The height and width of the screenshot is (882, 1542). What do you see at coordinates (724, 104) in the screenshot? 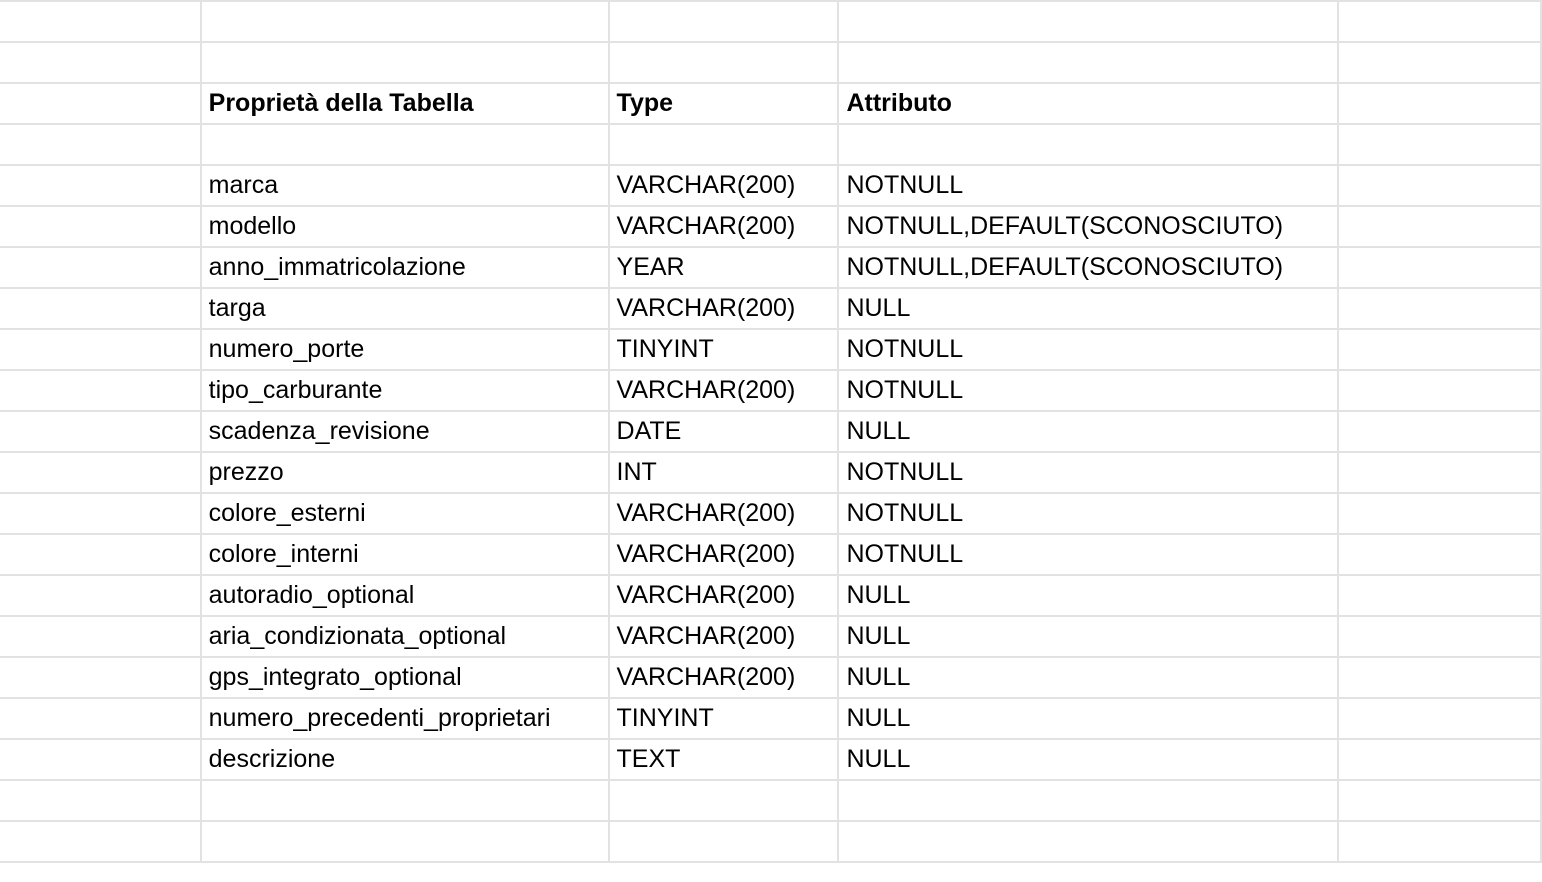
I see `header-cell-type: Type` at bounding box center [724, 104].